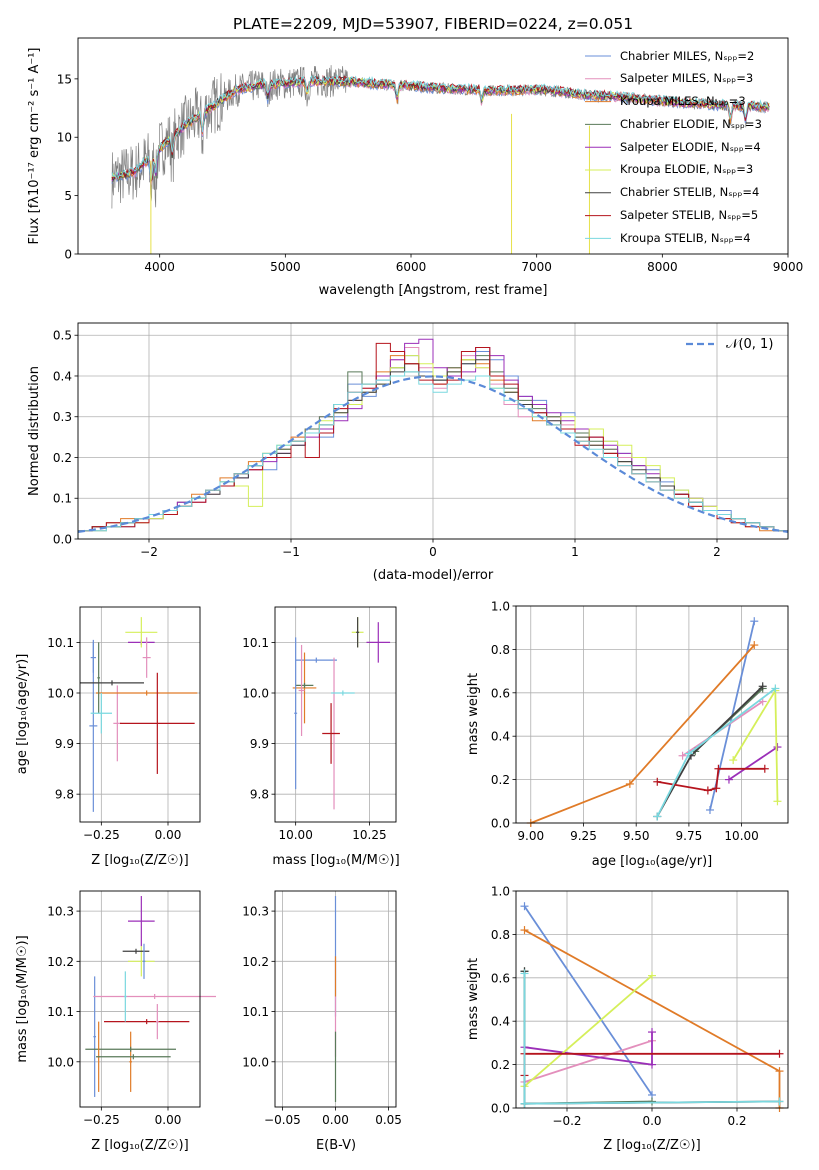 The height and width of the screenshot is (1170, 819). I want to click on x-tick-label: 9000, so click(788, 267).